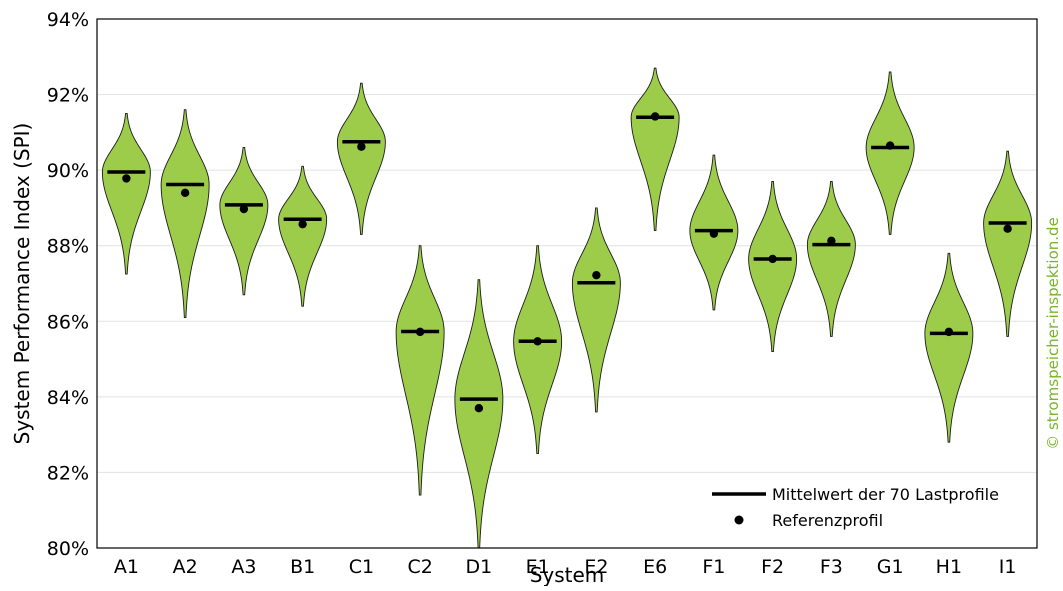 This screenshot has height=591, width=1063. Describe the element at coordinates (68, 398) in the screenshot. I see `y-tick-label: 84%` at that location.